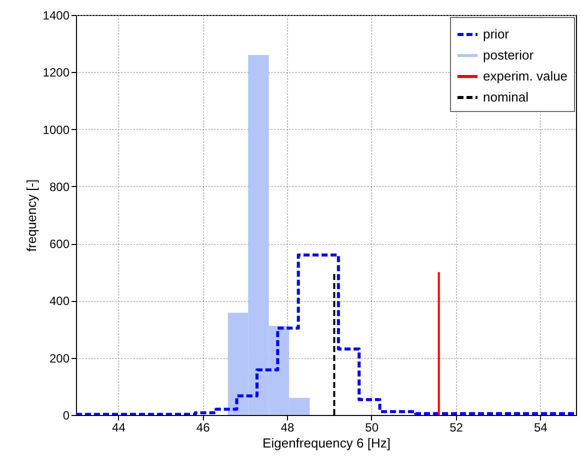 This screenshot has width=580, height=470. Describe the element at coordinates (56, 73) in the screenshot. I see `y-tick-label: 1200` at that location.